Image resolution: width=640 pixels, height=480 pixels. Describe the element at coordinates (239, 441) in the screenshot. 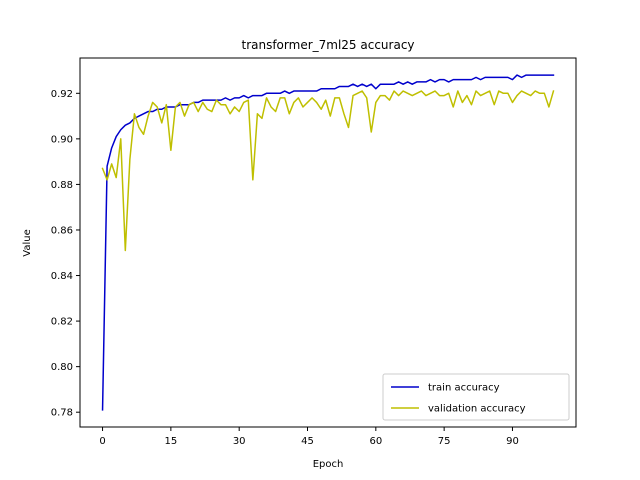

I see `x-tick-label: 30` at that location.